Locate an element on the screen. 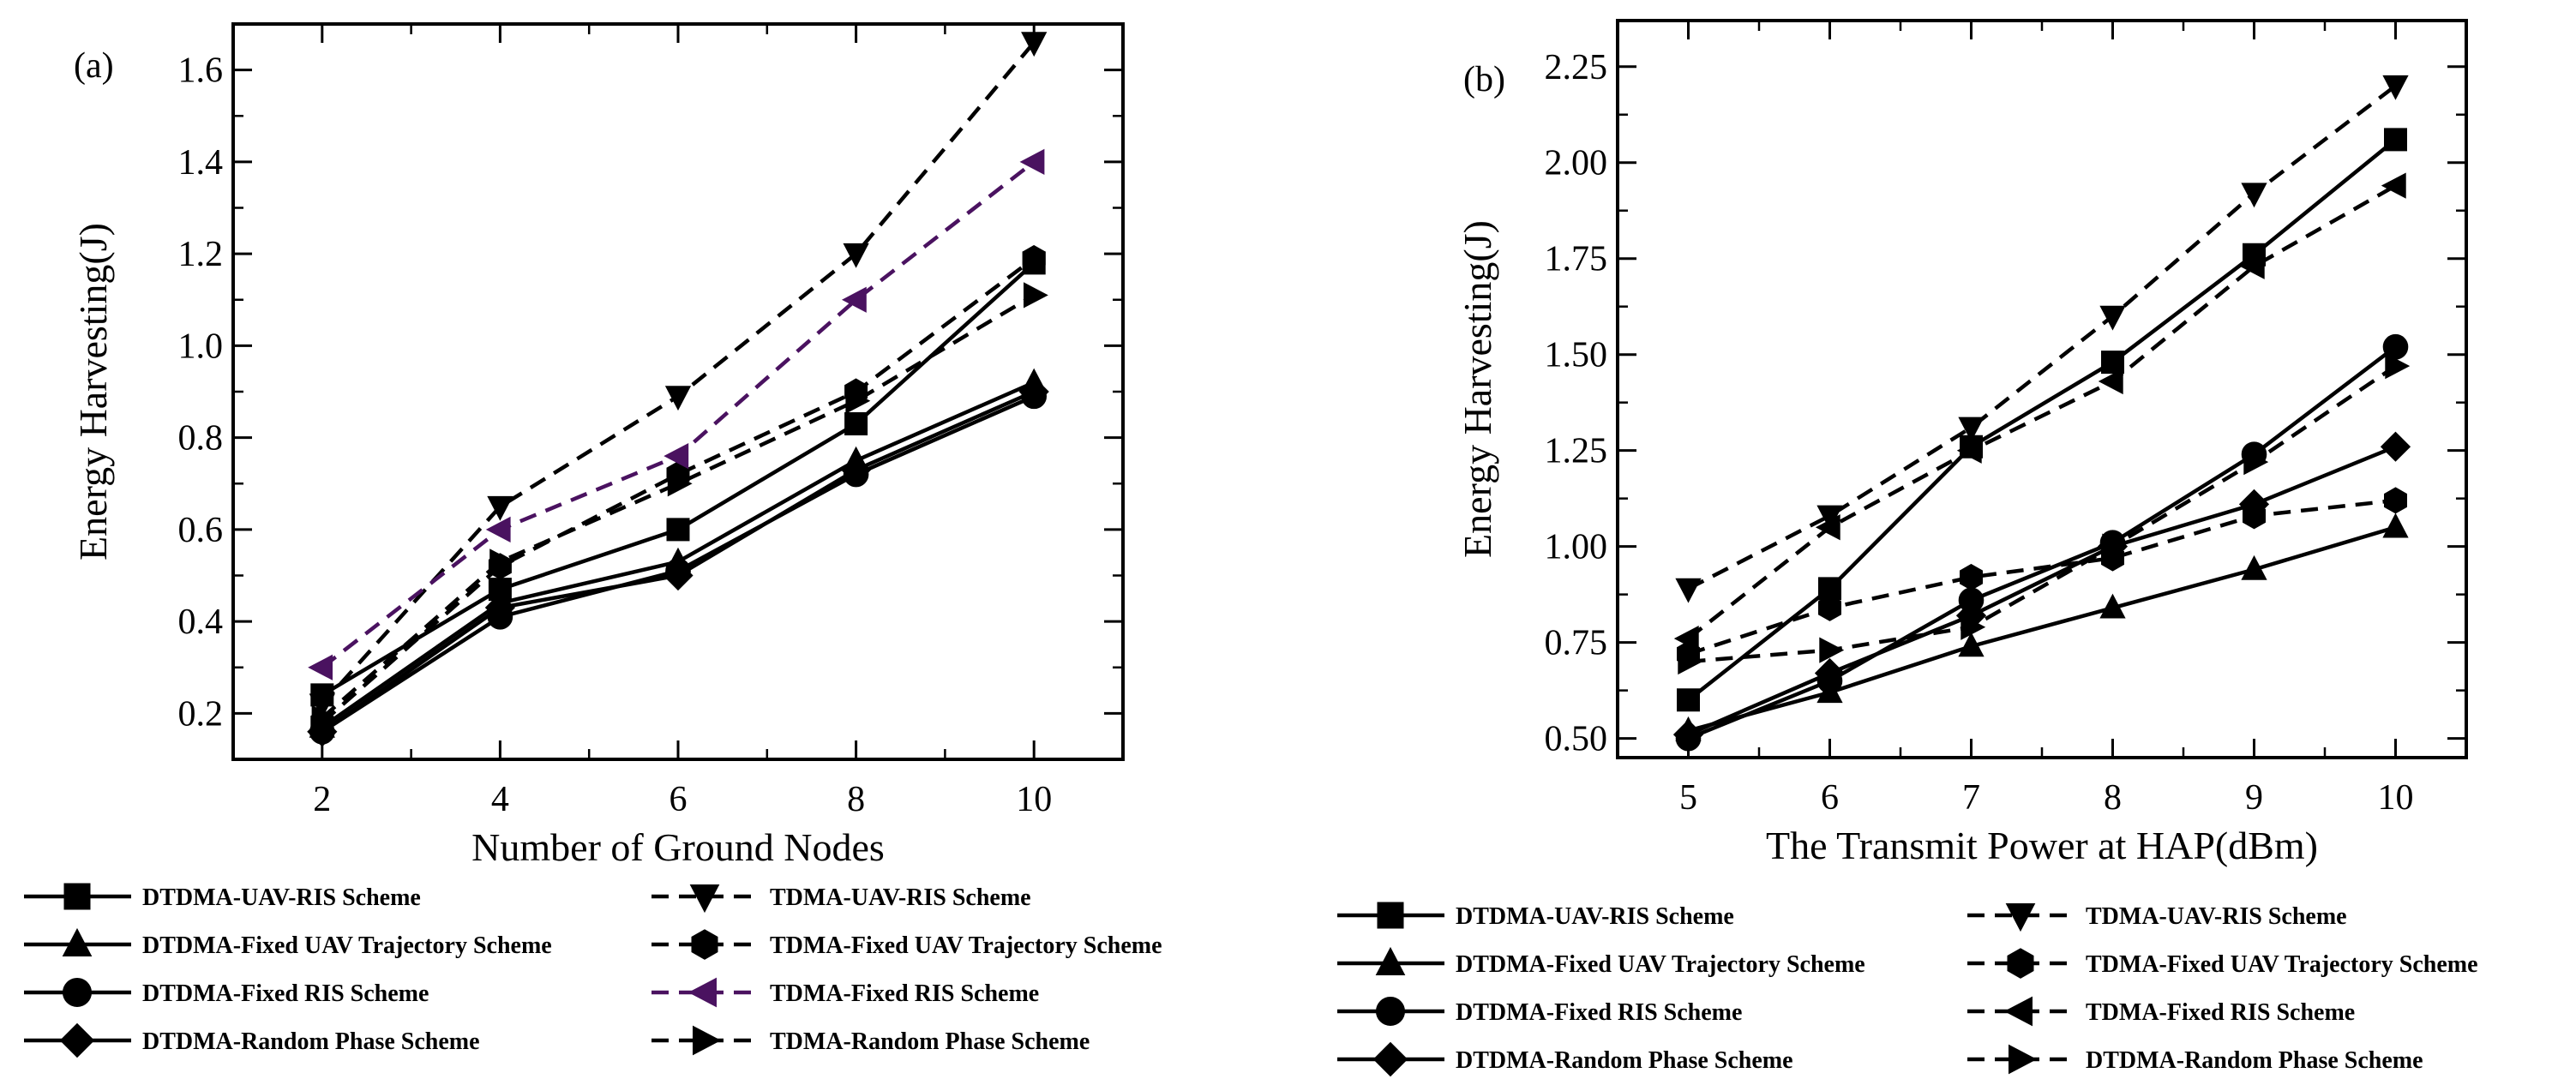 The width and height of the screenshot is (2576, 1085). y-tick-label: 1.75 is located at coordinates (1576, 259).